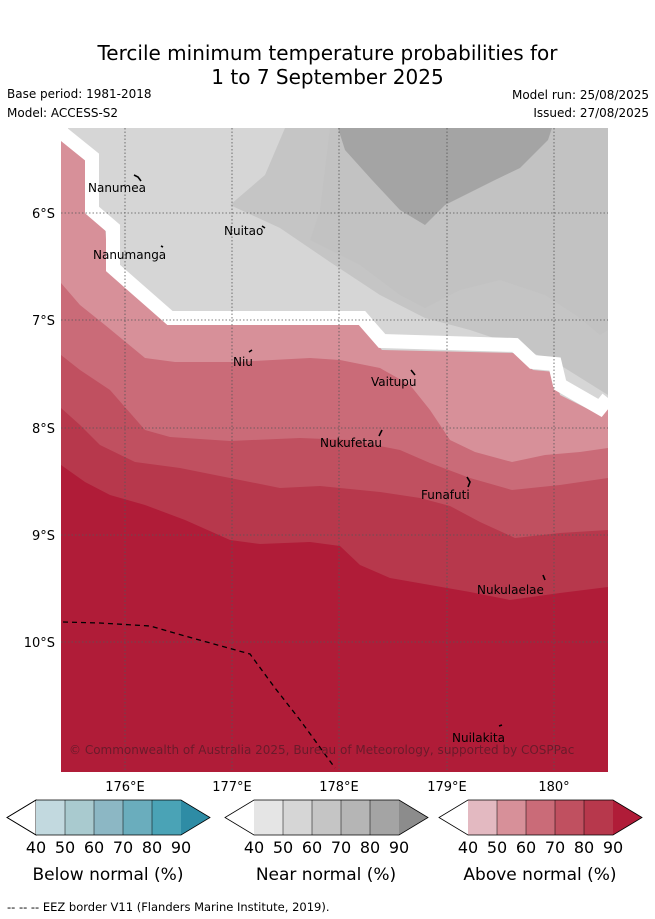 Image resolution: width=655 pixels, height=919 pixels. Describe the element at coordinates (478, 738) in the screenshot. I see `place-nuilakita: Nuilakita` at that location.